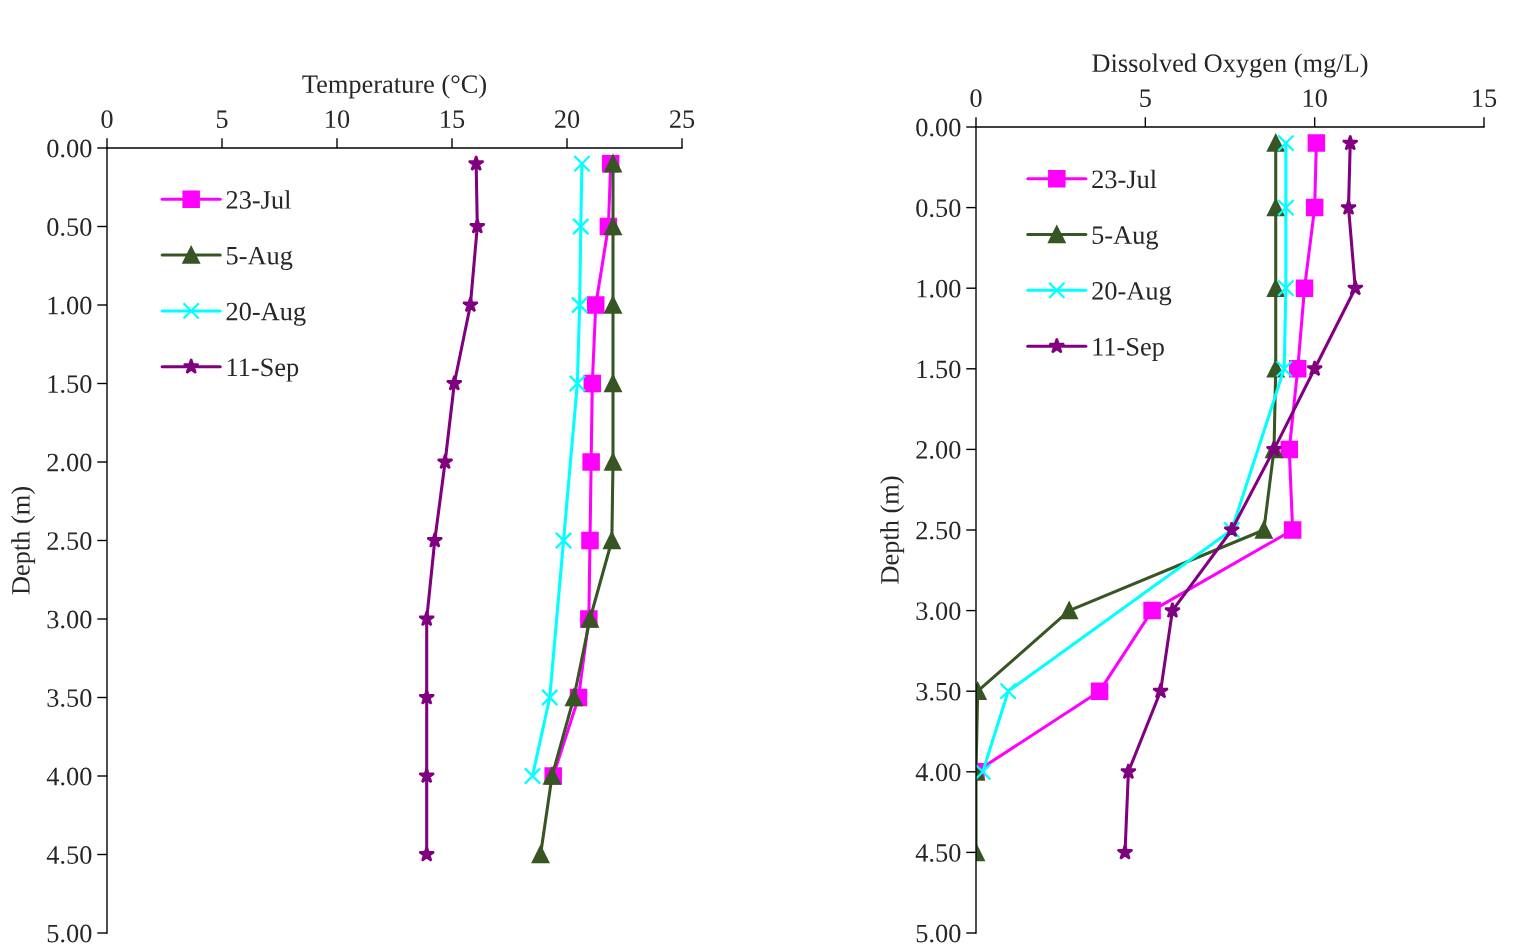 The image size is (1523, 949). Describe the element at coordinates (567, 119) in the screenshot. I see `x-tick-label: 20` at that location.